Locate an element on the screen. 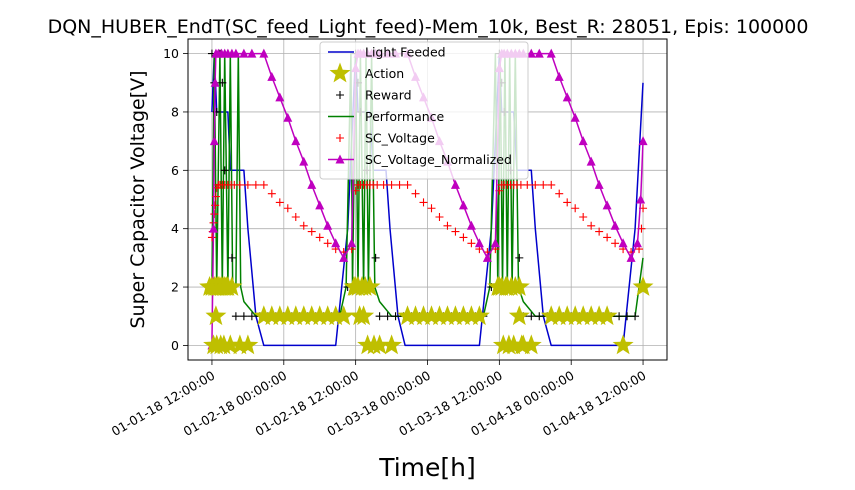 Image resolution: width=855 pixels, height=490 pixels. sc-voltage-legend-label: SC_Voltage is located at coordinates (400, 138).